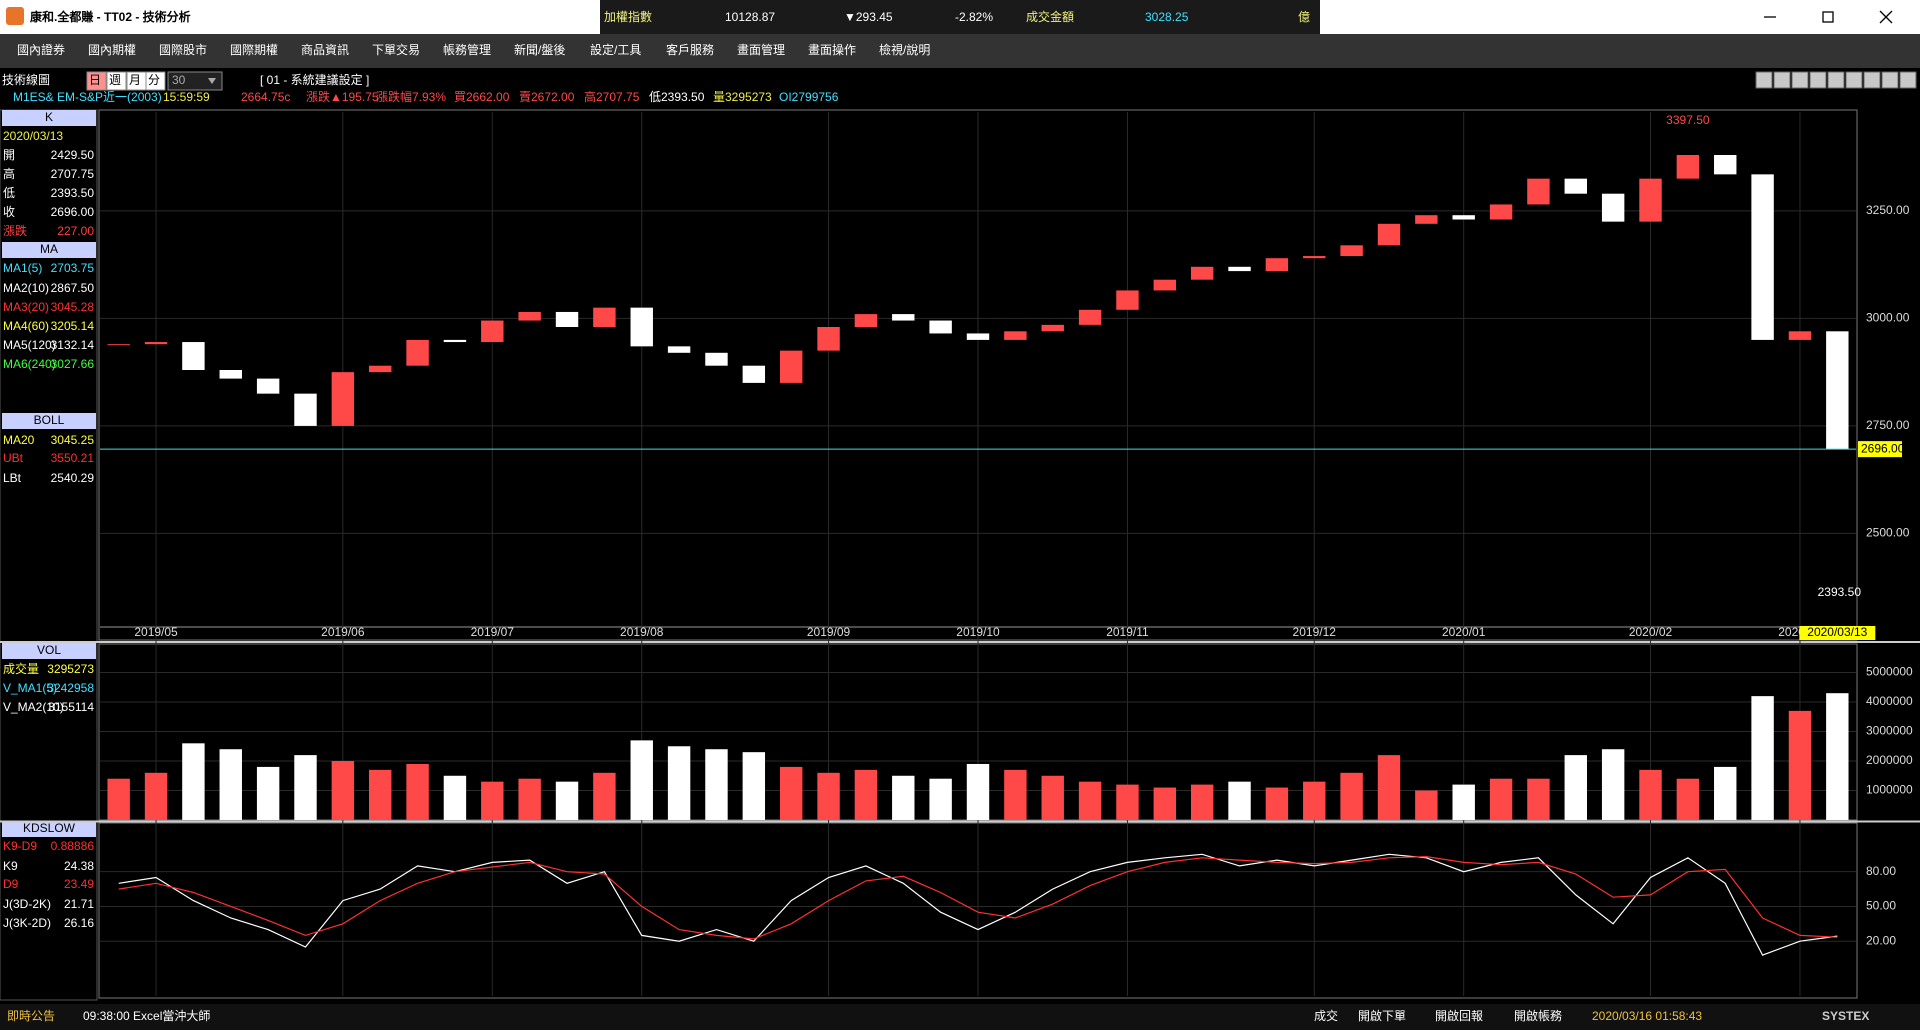 The width and height of the screenshot is (1920, 1030). What do you see at coordinates (112, 50) in the screenshot?
I see `menu-item: 國內期權` at bounding box center [112, 50].